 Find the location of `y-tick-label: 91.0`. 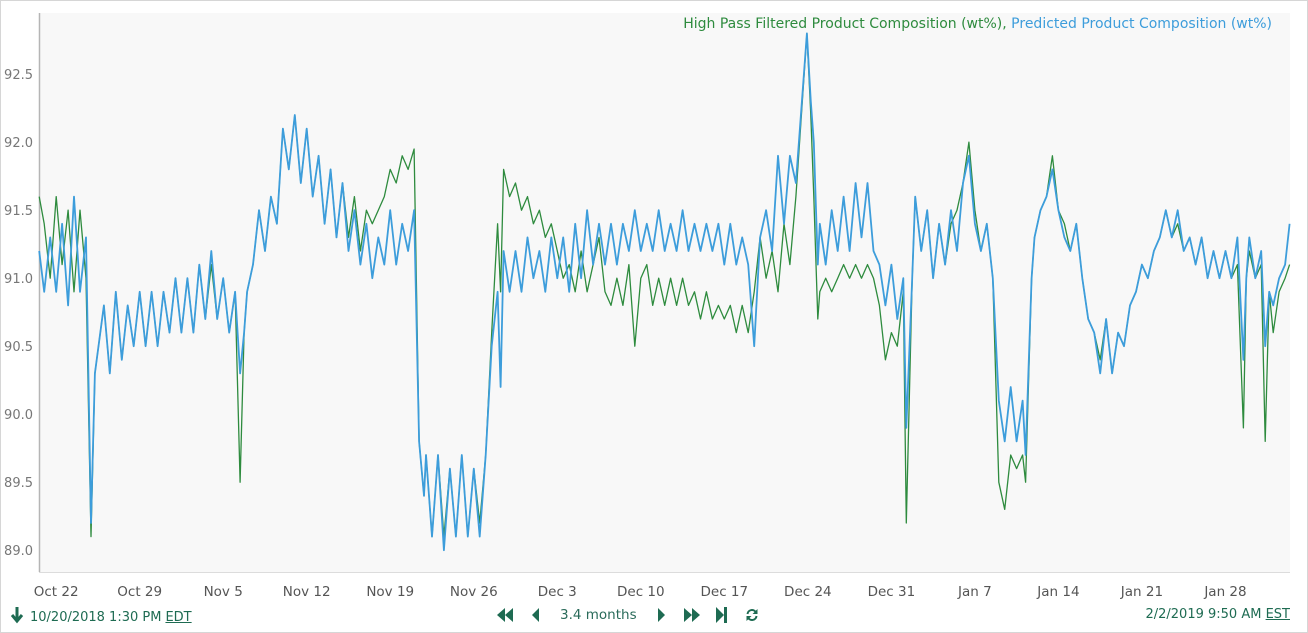

y-tick-label: 91.0 is located at coordinates (18, 279).